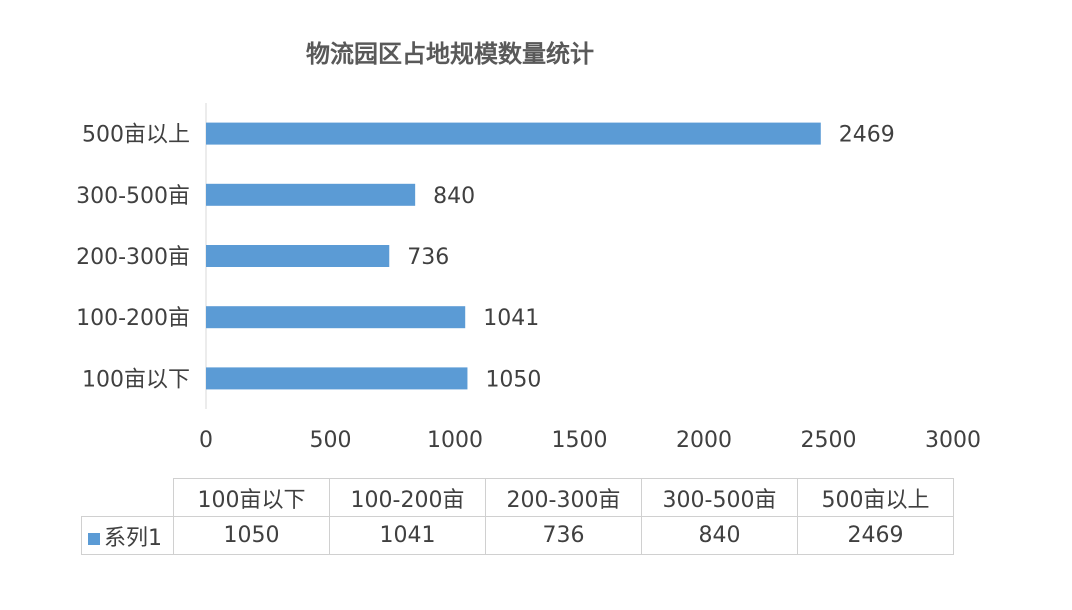 This screenshot has width=1072, height=610. I want to click on data-table-corner, so click(127, 497).